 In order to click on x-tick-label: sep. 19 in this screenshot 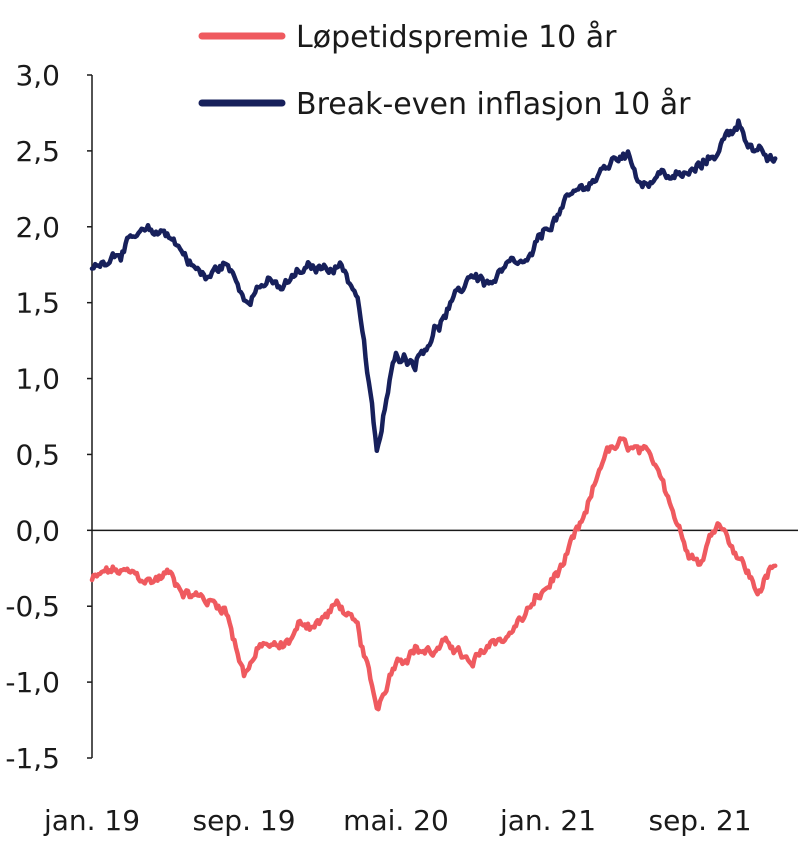, I will do `click(243, 820)`.